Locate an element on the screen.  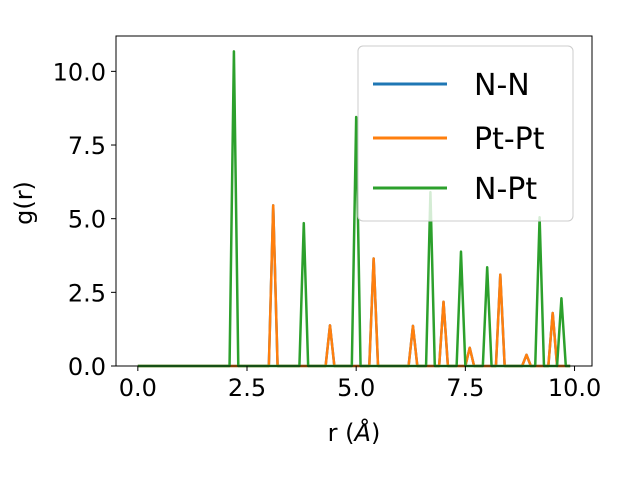
x-axis-label-symbol: Å is located at coordinates (362, 432).